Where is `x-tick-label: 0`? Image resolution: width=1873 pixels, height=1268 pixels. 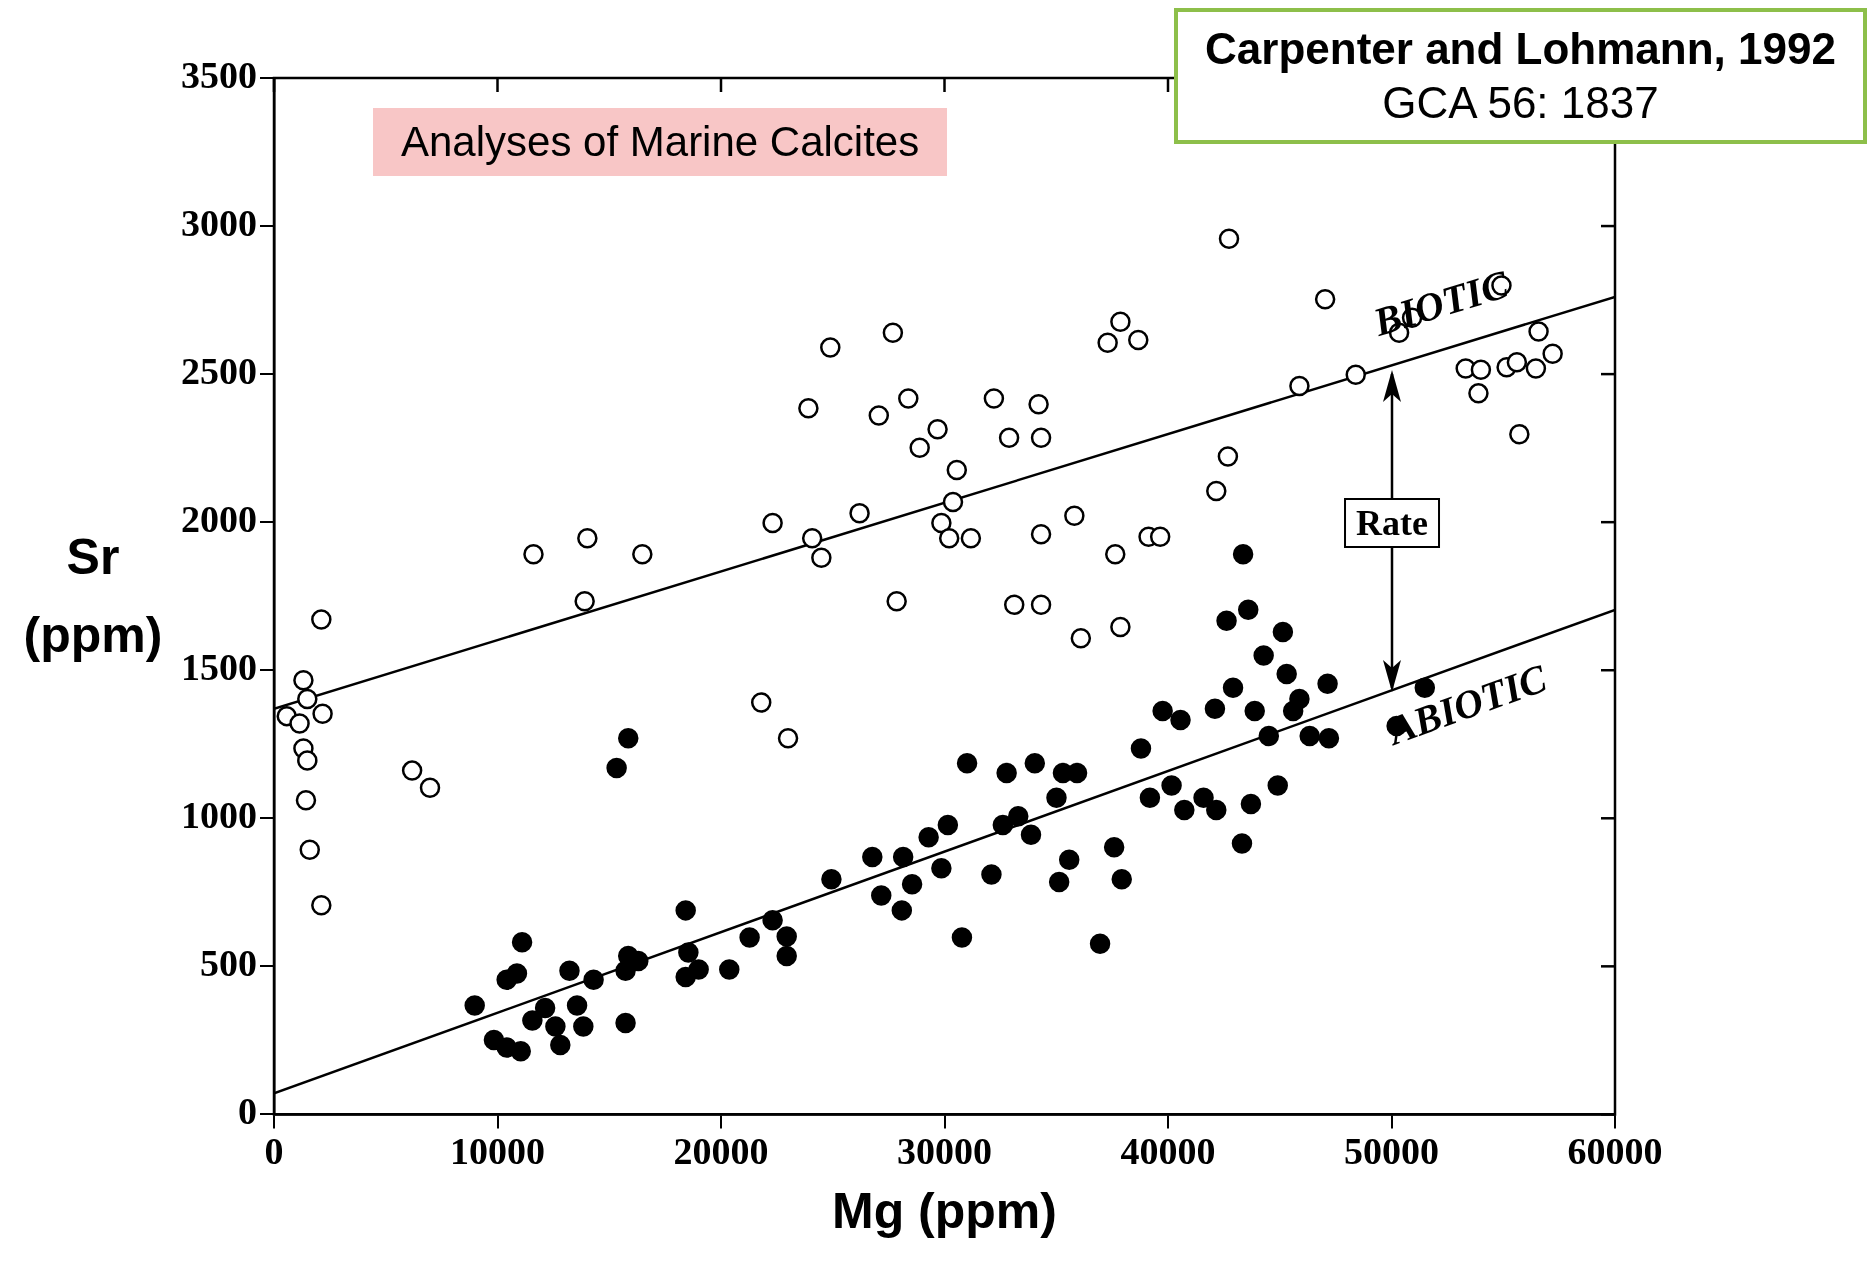 x-tick-label: 0 is located at coordinates (274, 1151).